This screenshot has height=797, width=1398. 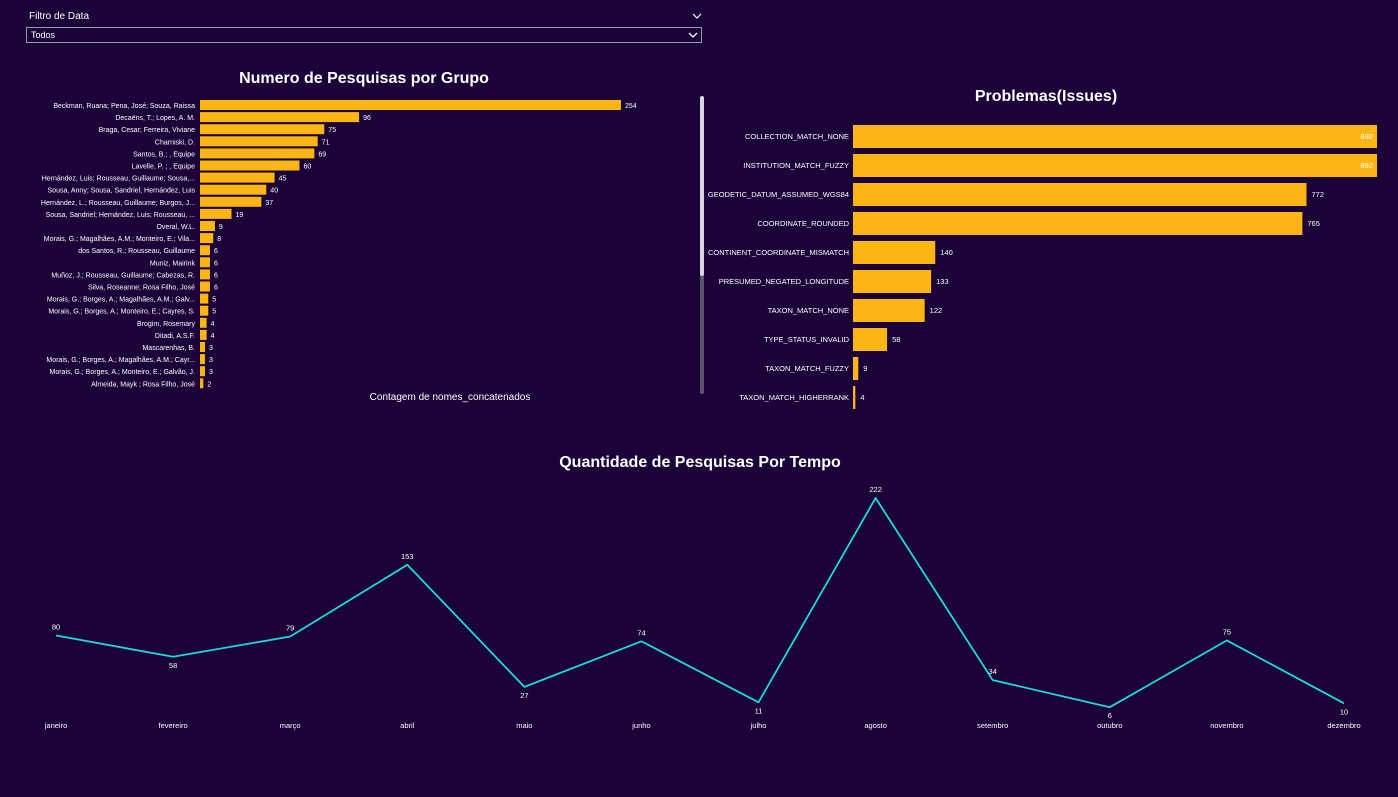 I want to click on time-value-label: 79, so click(x=290, y=627).